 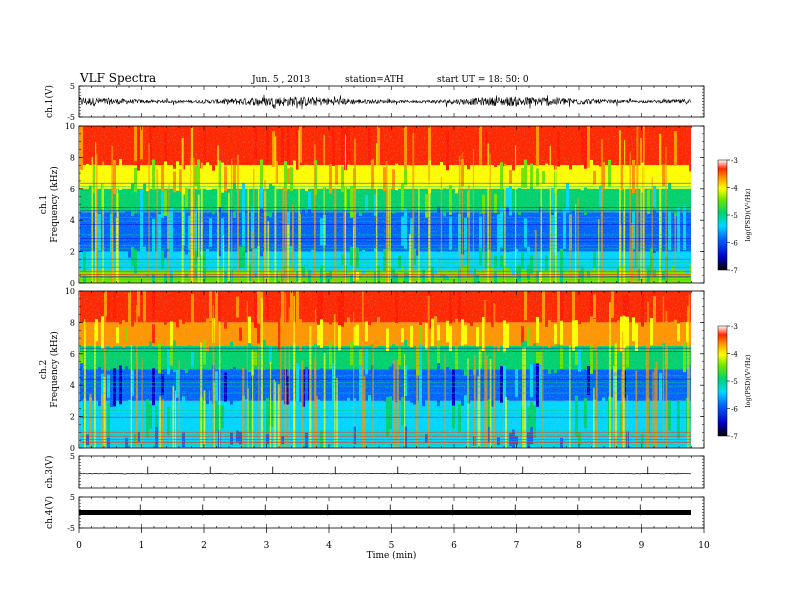 I want to click on x-axis: 0 1 2 3 4 5 6 7 8 9 10 Time (min), so click(x=393, y=544).